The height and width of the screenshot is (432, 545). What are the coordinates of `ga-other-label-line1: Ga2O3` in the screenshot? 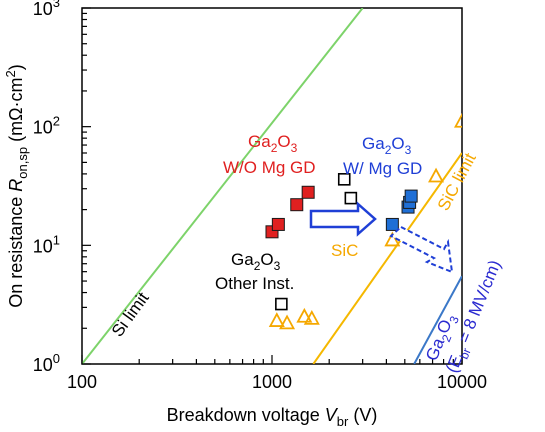 It's located at (256, 261).